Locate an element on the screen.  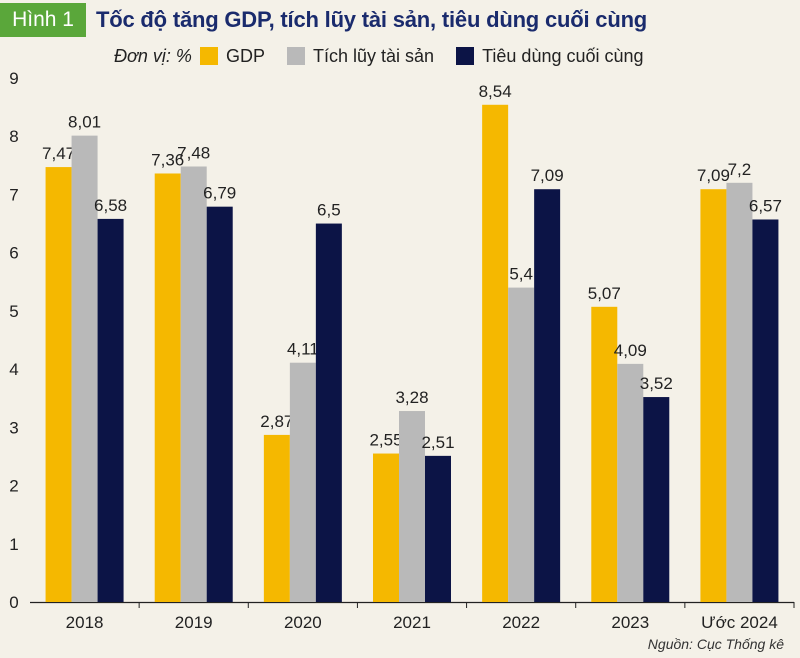
y-tick-label: 0 is located at coordinates (13, 602).